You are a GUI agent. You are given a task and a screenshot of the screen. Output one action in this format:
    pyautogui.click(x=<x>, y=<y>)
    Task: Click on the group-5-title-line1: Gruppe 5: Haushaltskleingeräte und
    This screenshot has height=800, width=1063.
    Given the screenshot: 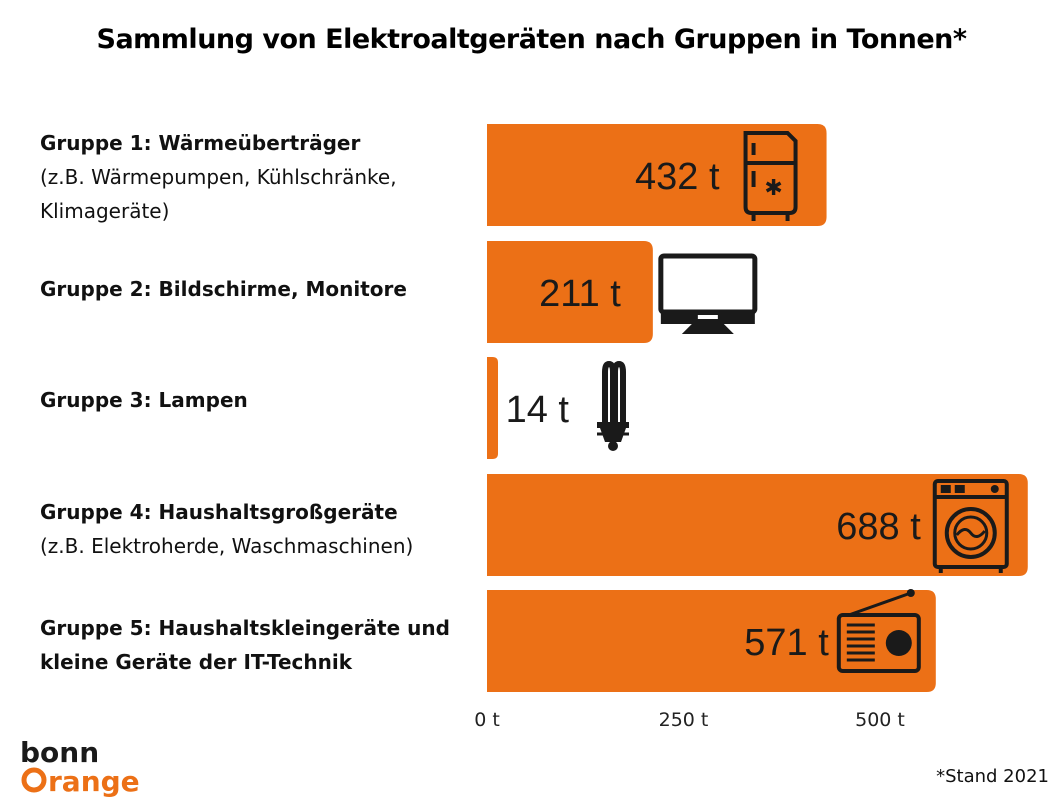 What is the action you would take?
    pyautogui.click(x=245, y=628)
    